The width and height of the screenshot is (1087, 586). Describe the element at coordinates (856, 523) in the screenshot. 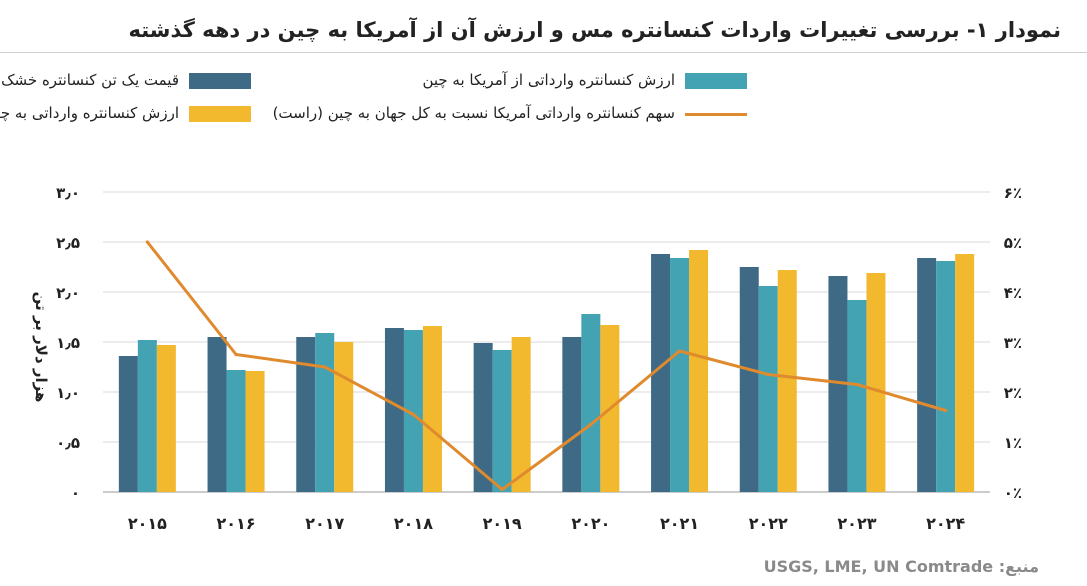

I see `x-tick-label: ۲۰۲۳` at that location.